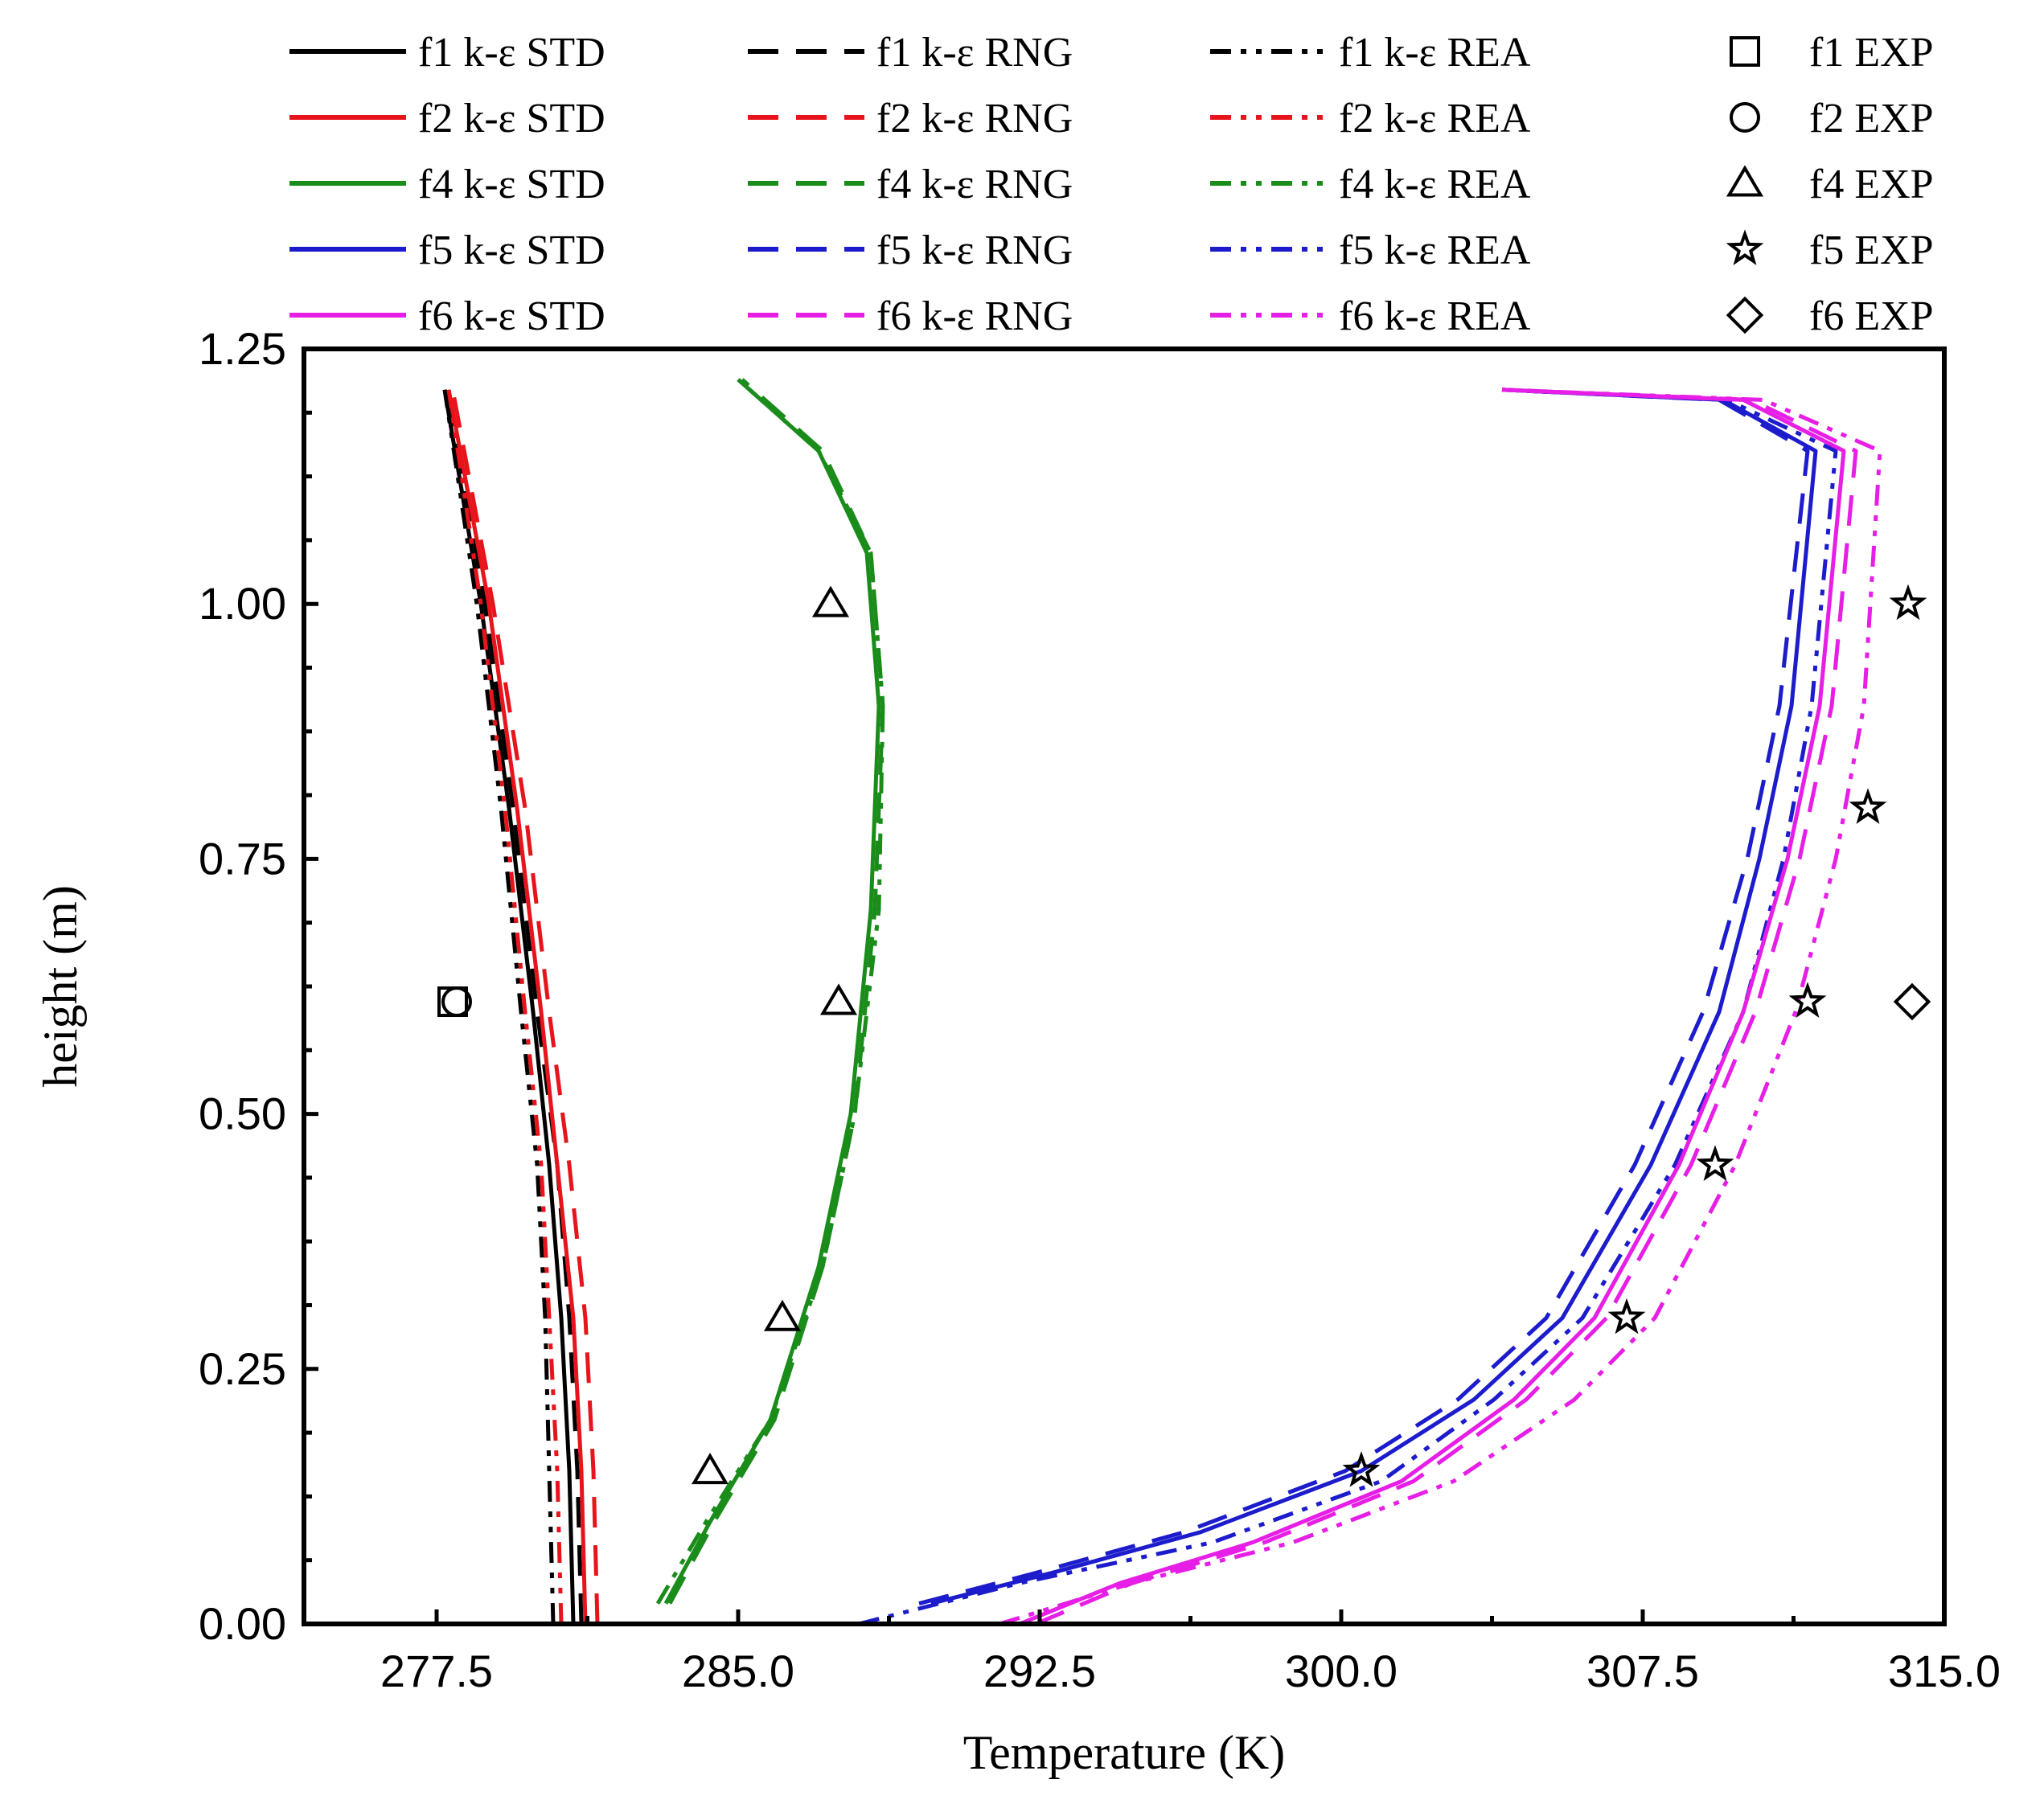  Describe the element at coordinates (242, 858) in the screenshot. I see `y-tick-label: 0.75` at that location.